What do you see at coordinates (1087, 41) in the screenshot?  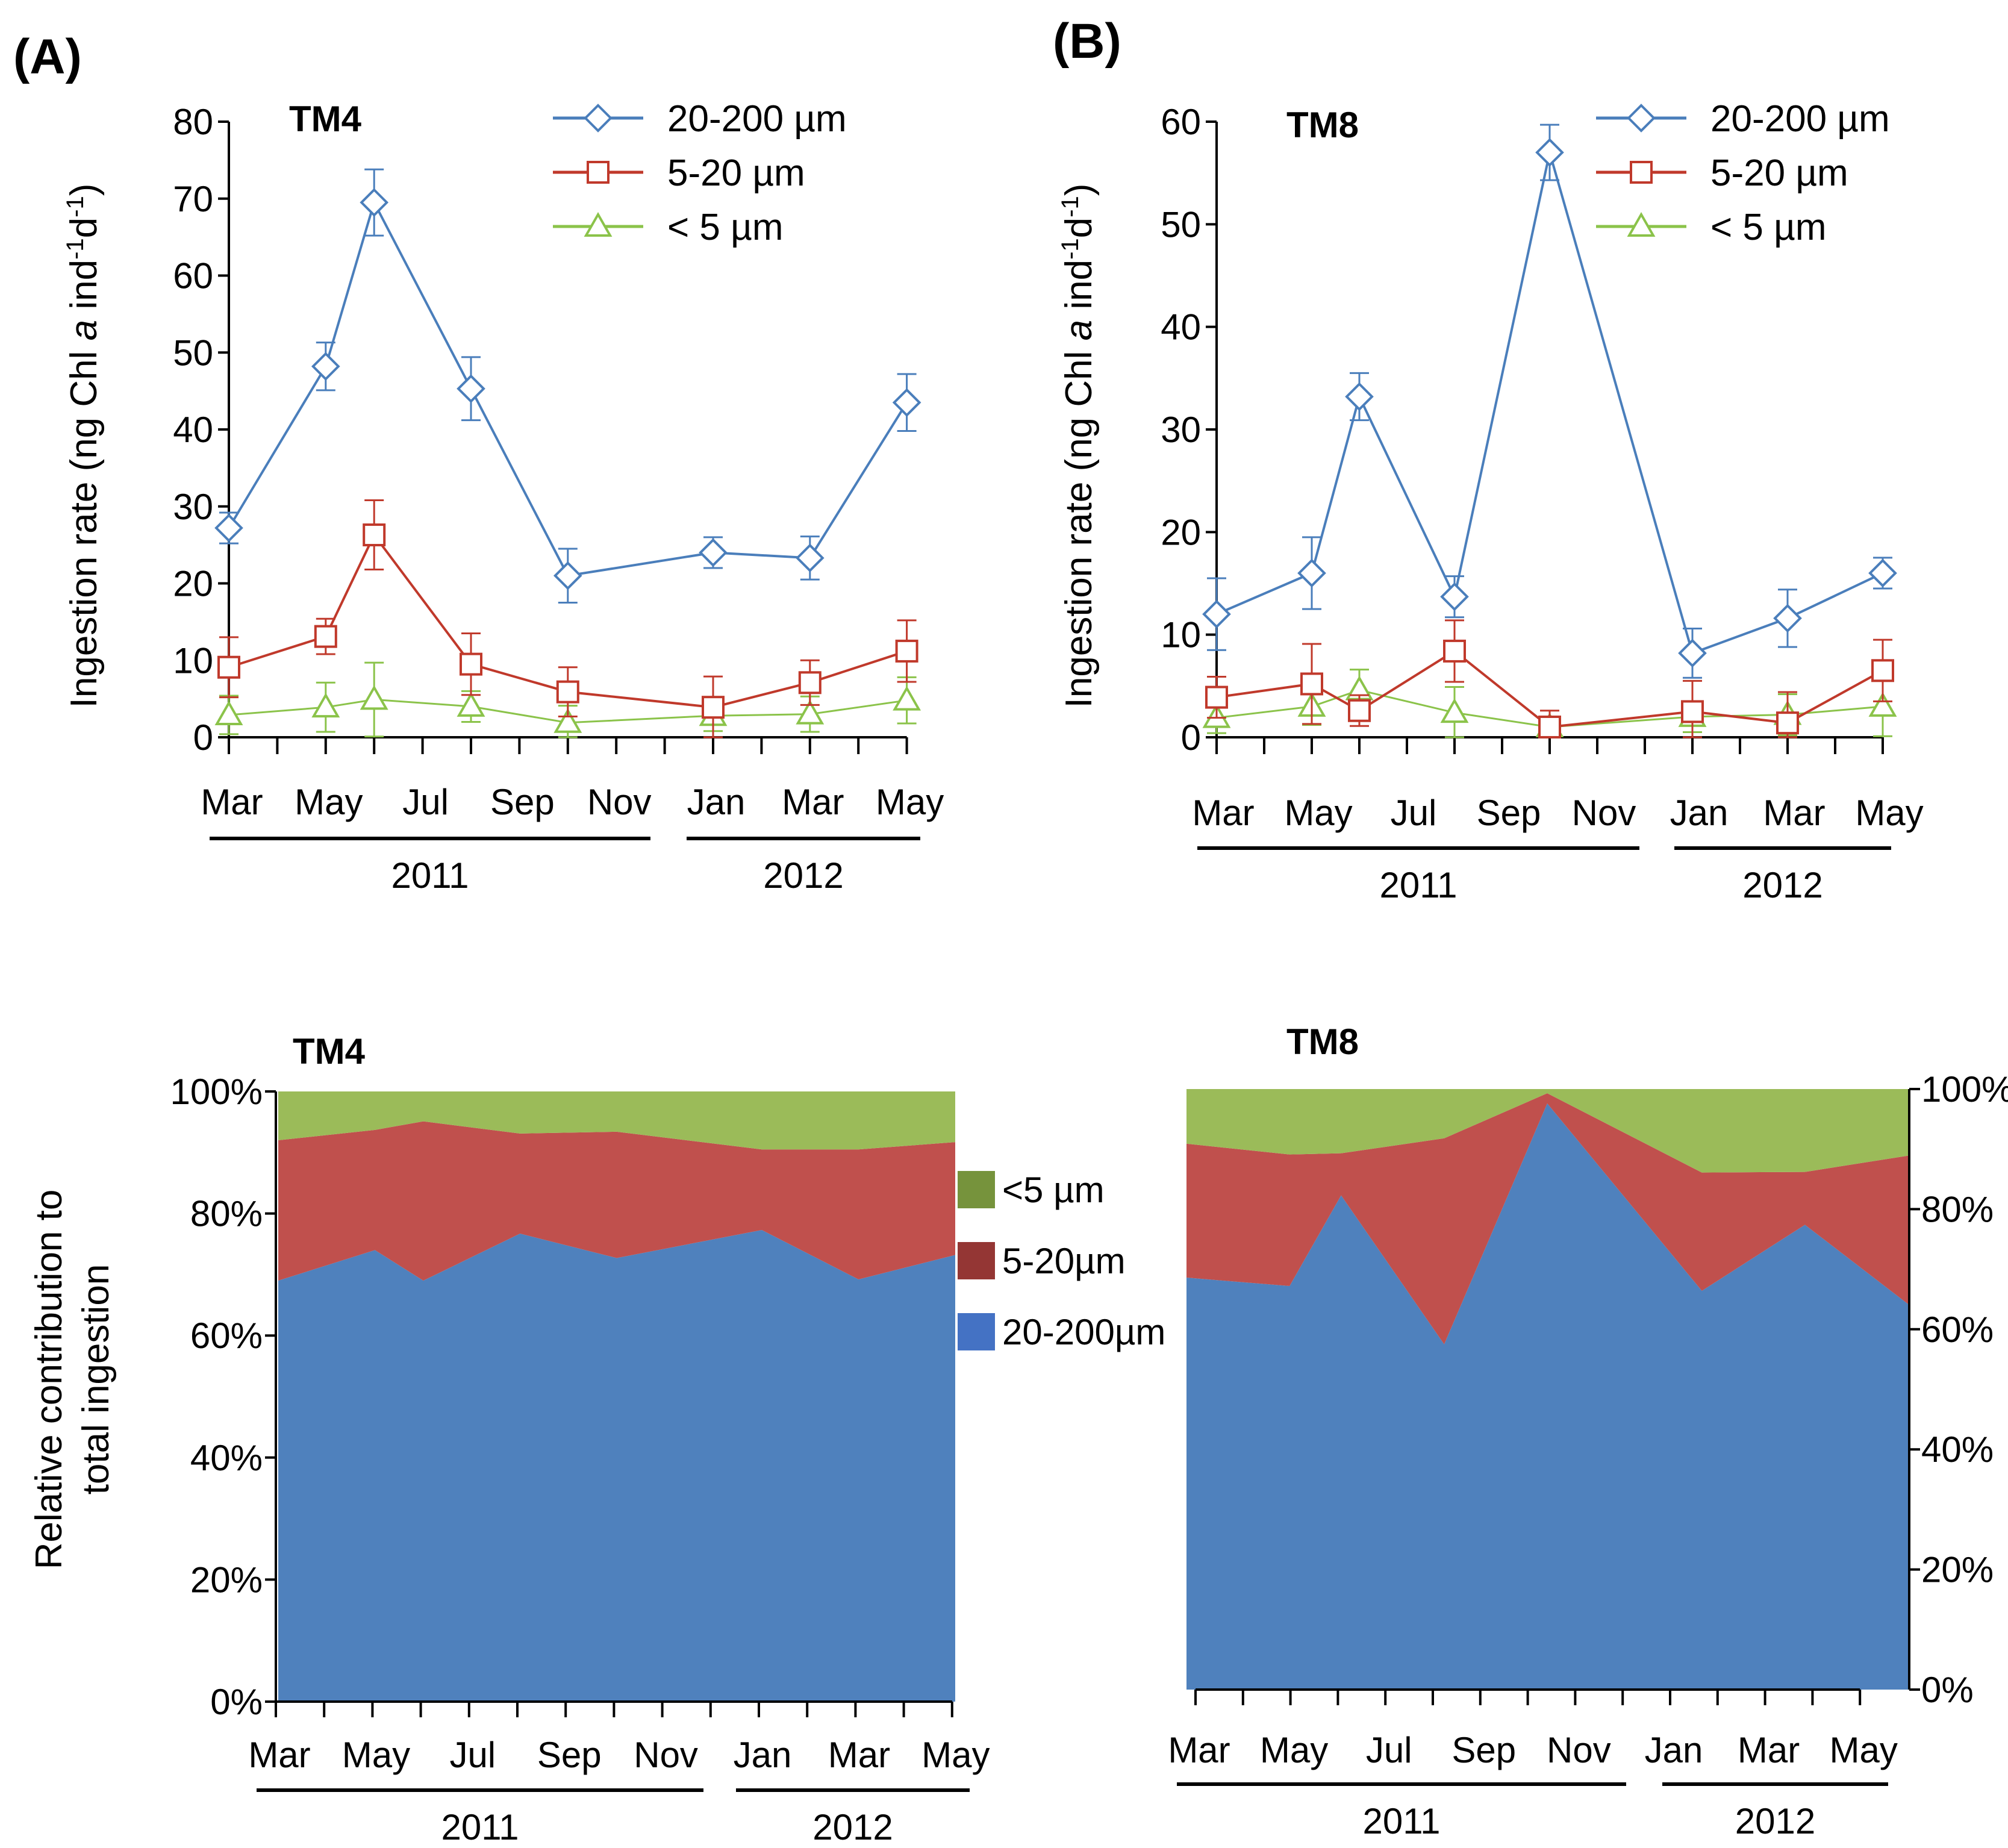 I see `panel-letter-b: (B)` at bounding box center [1087, 41].